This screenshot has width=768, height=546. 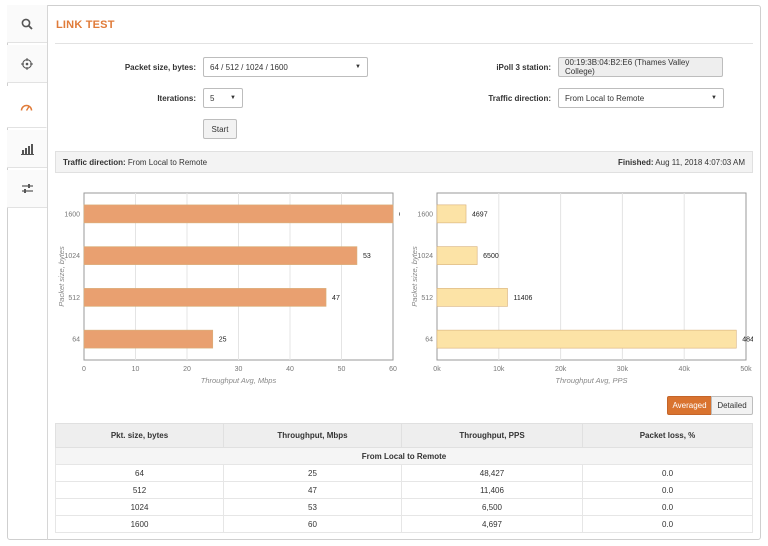 What do you see at coordinates (700, 162) in the screenshot?
I see `info-finished-value: Aug 11, 2018 4:07:03 AM` at bounding box center [700, 162].